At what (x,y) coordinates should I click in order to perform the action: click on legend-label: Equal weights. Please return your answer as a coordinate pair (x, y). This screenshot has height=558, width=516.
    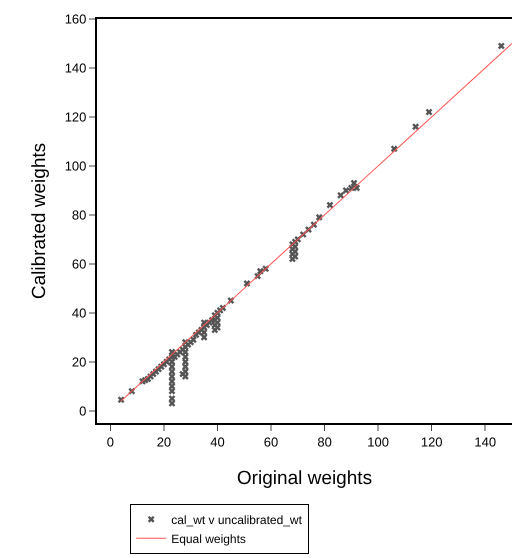
    Looking at the image, I should click on (208, 539).